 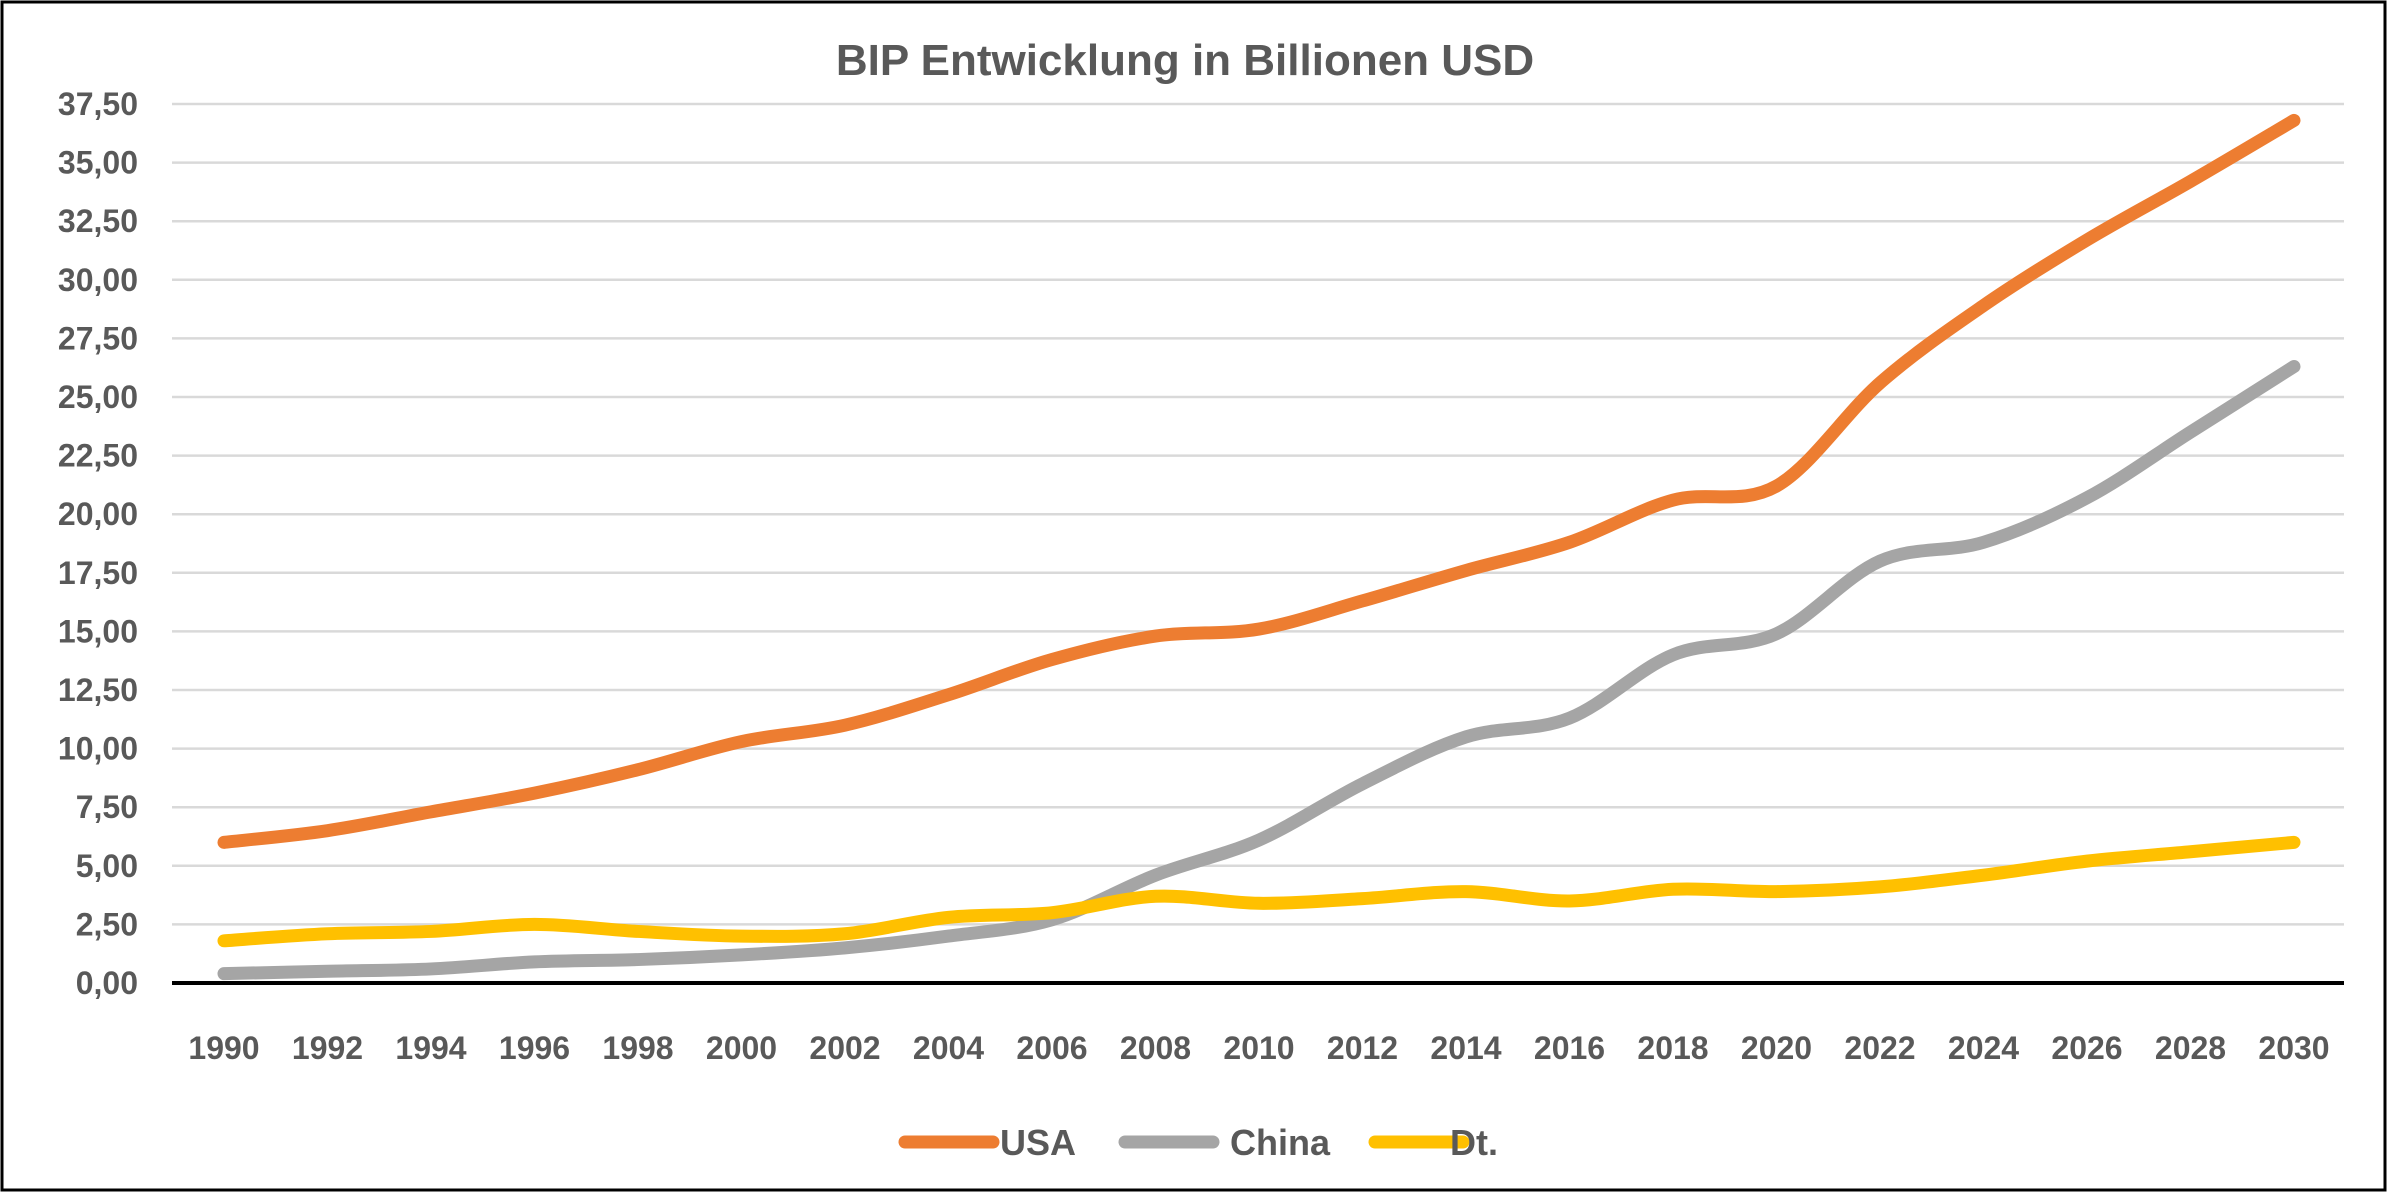 I want to click on series-line-dt, so click(x=1259, y=891).